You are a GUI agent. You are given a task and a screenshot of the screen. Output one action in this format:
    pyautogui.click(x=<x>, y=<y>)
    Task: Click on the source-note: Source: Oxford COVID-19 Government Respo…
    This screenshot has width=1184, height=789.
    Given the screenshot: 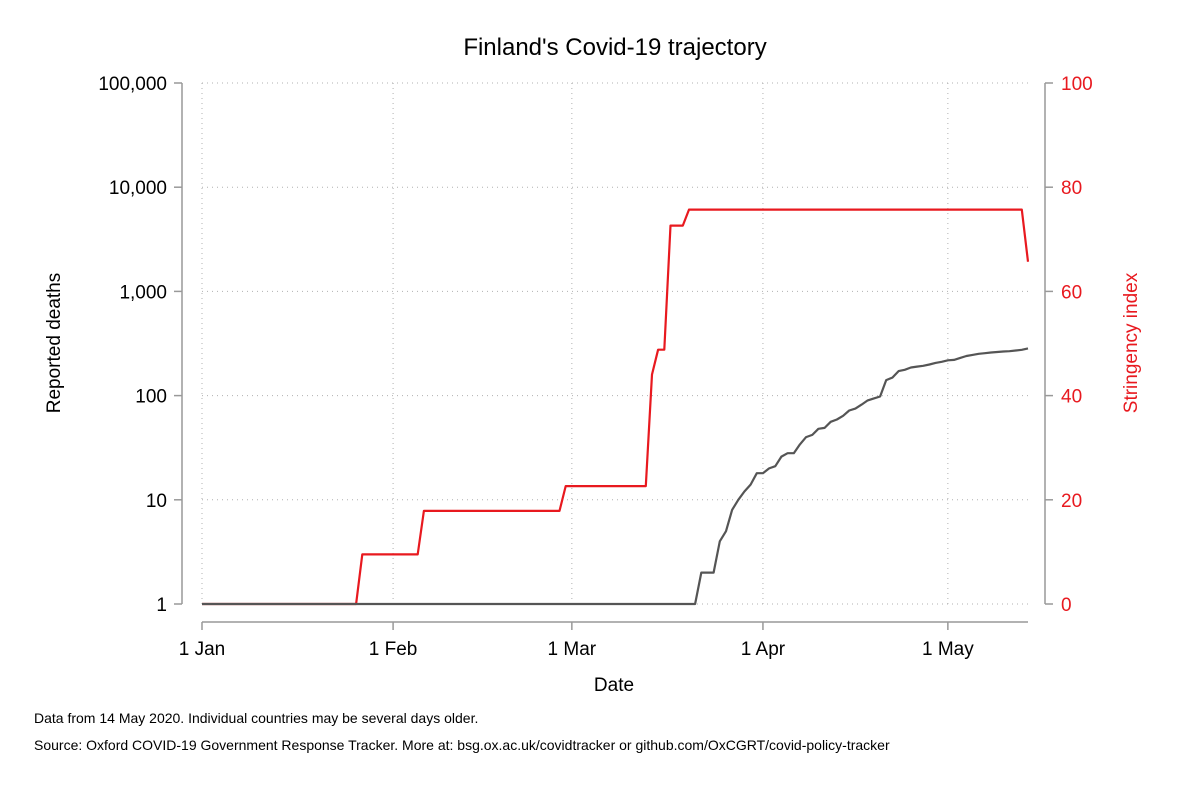 What is the action you would take?
    pyautogui.click(x=462, y=745)
    